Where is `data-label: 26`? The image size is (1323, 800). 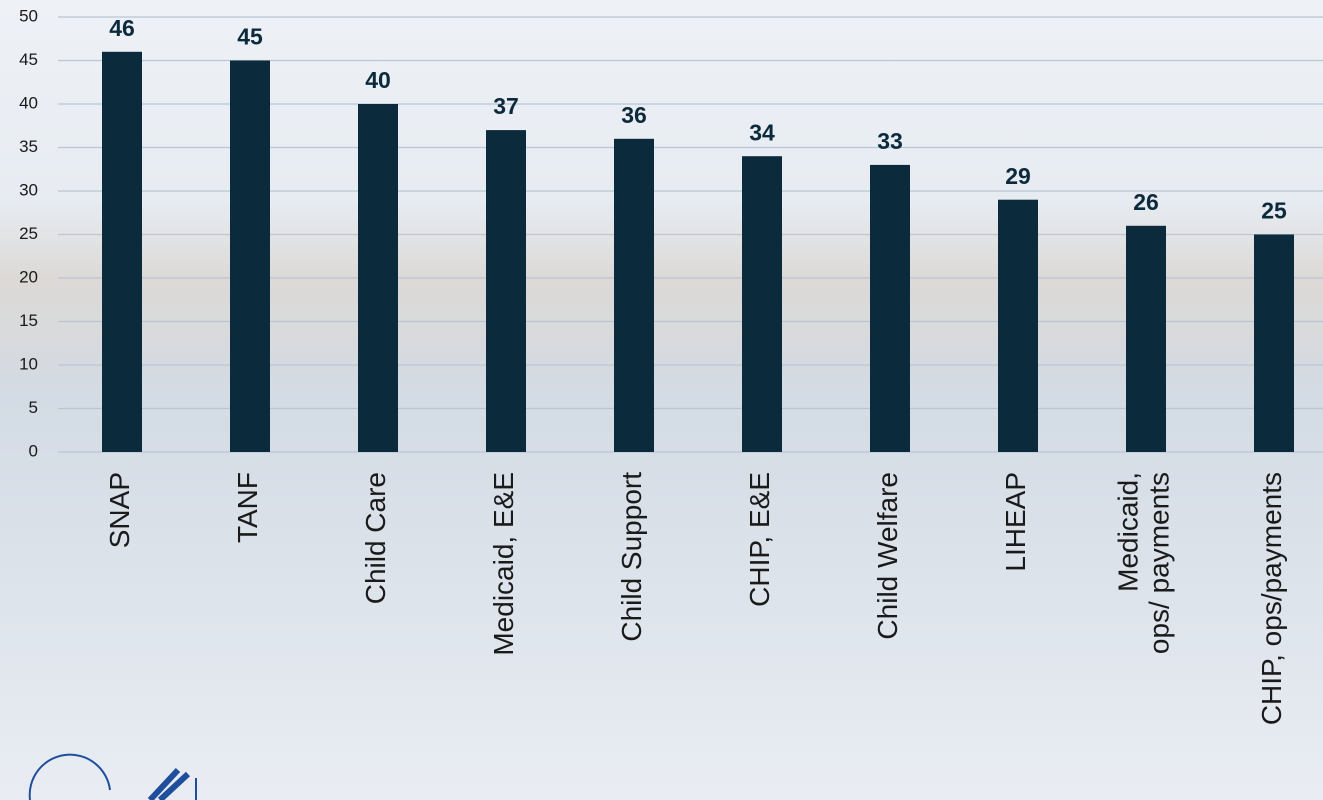
data-label: 26 is located at coordinates (1146, 202).